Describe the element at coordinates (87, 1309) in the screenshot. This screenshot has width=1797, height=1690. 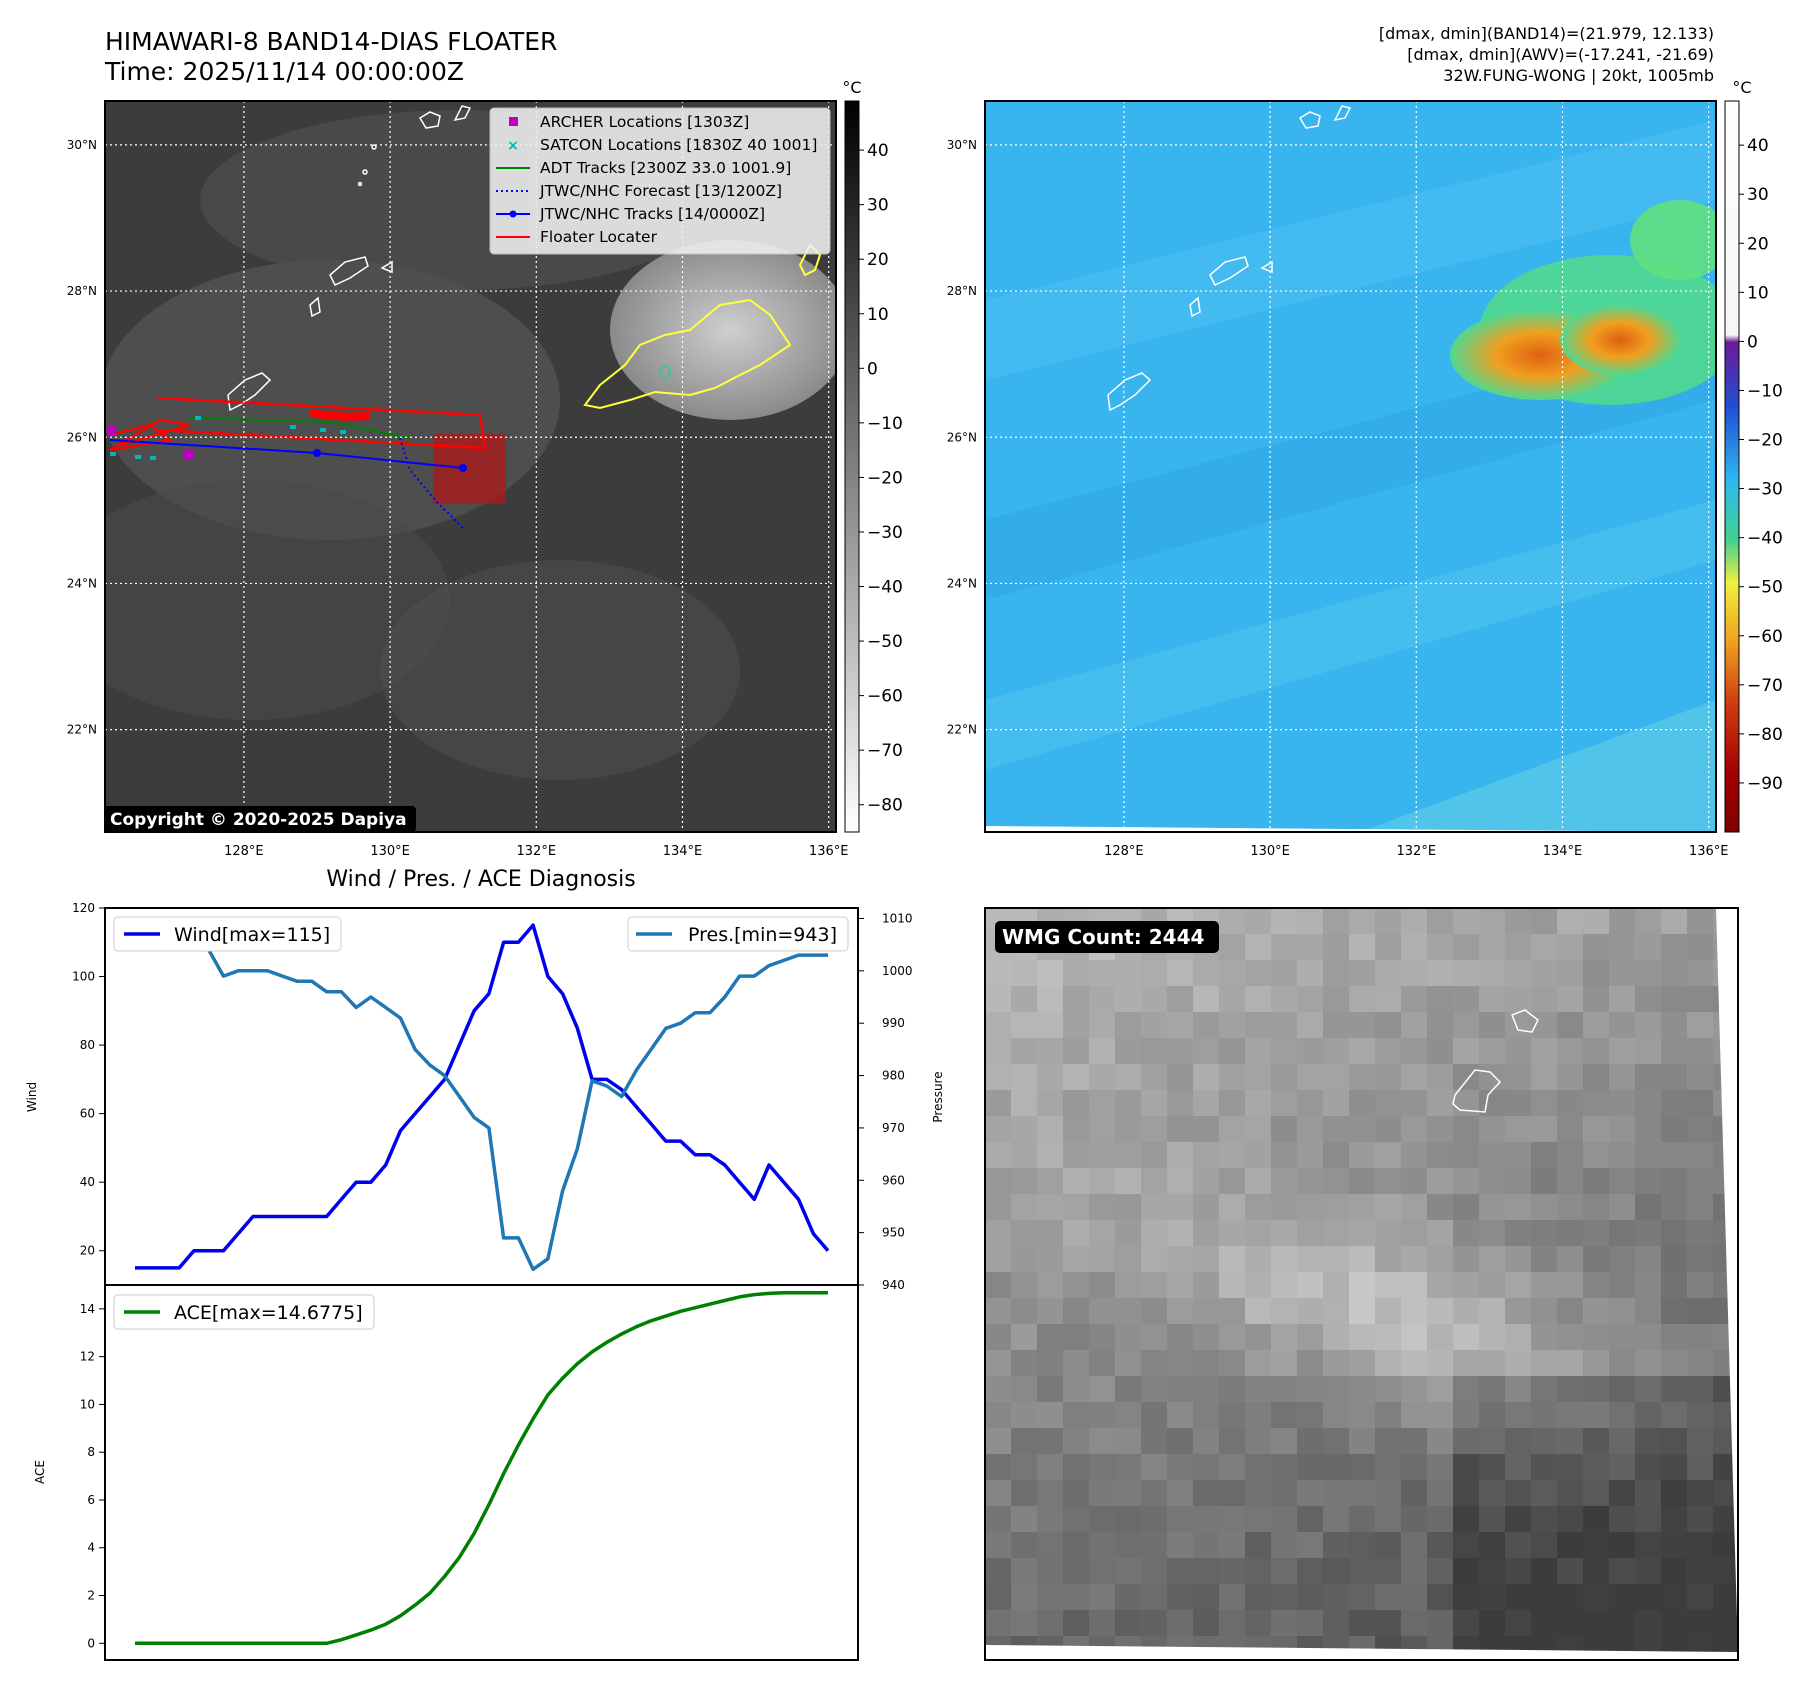
I see `ace-ytick-label: 14` at that location.